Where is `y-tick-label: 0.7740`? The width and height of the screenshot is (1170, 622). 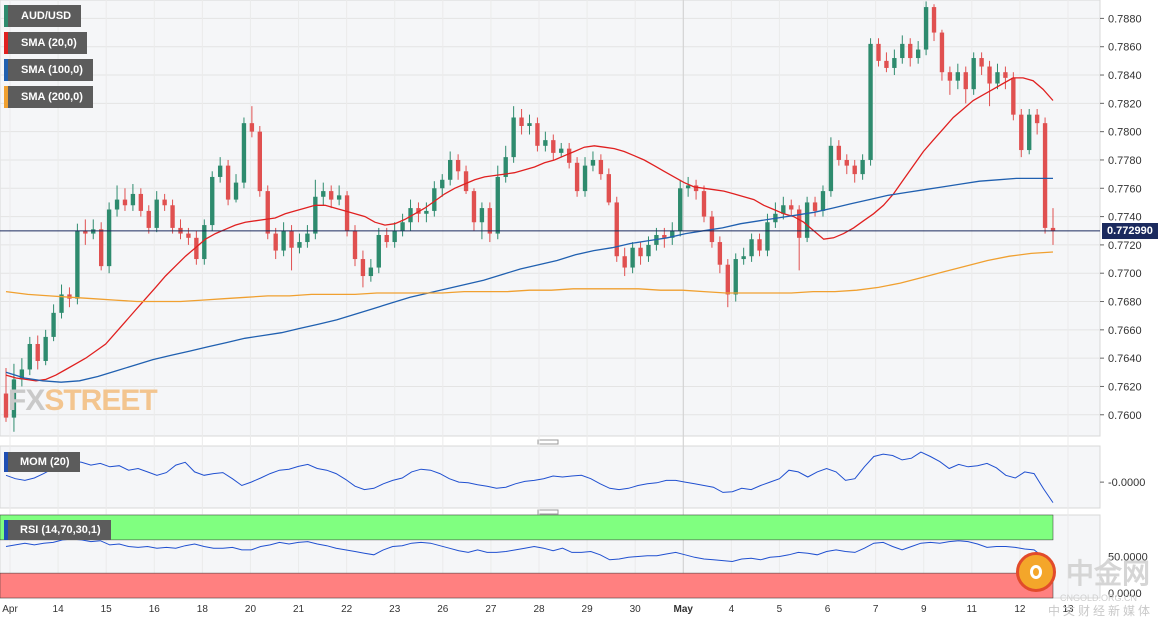
y-tick-label: 0.7740 is located at coordinates (1125, 218).